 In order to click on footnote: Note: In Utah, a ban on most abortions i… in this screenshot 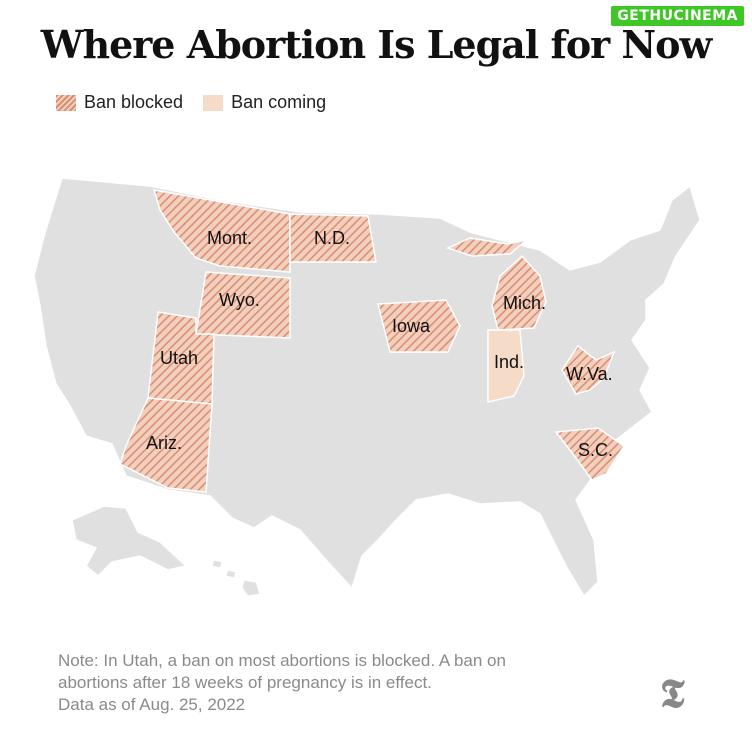, I will do `click(358, 683)`.